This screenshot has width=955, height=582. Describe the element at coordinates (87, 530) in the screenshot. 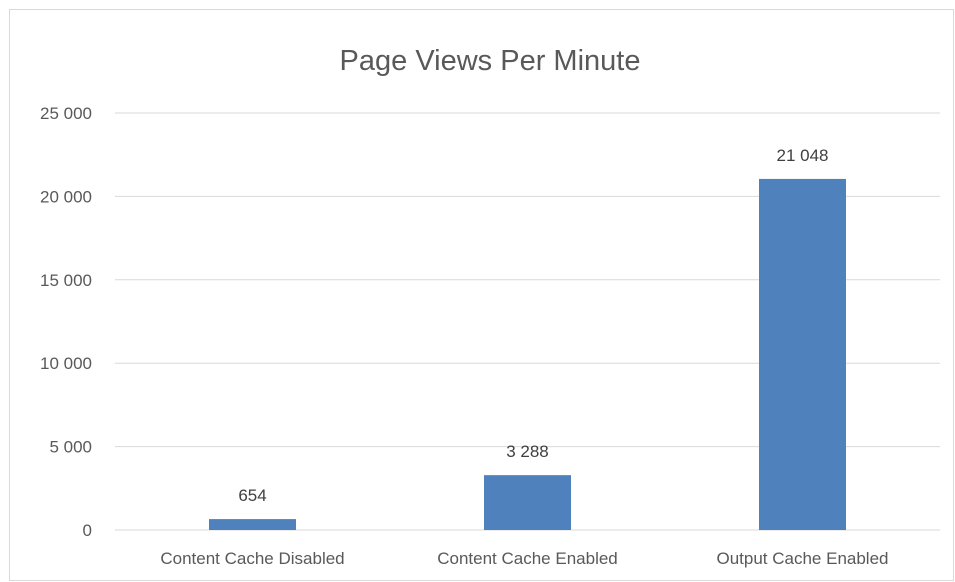

I see `y-tick-label: 0` at that location.